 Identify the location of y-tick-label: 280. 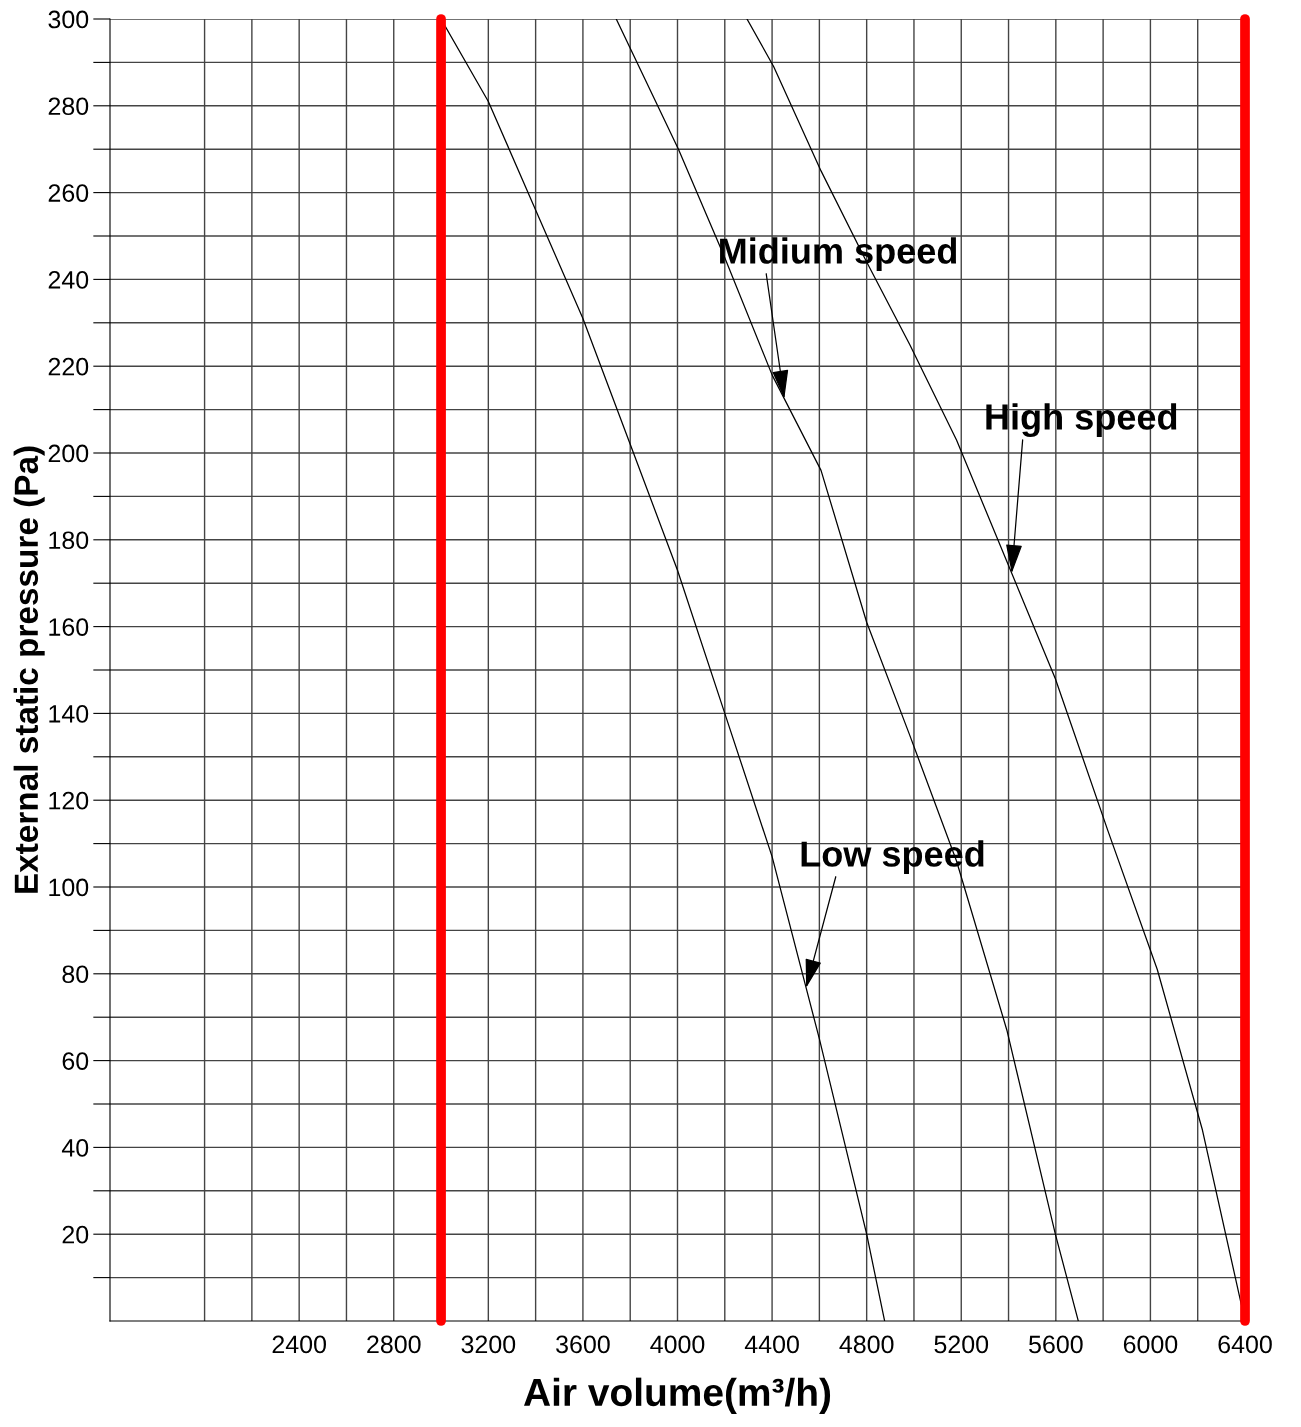
(68, 106).